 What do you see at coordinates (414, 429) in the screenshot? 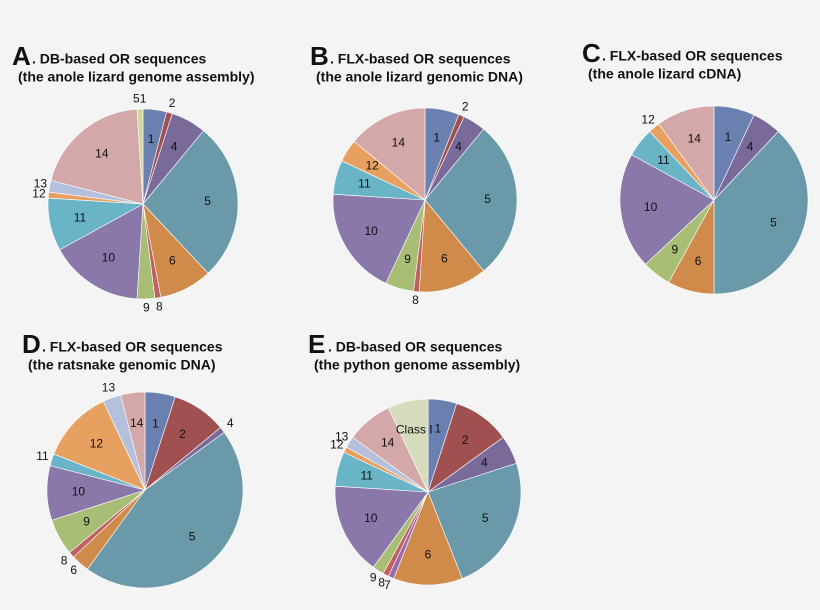
I see `slice-label: Class I` at bounding box center [414, 429].